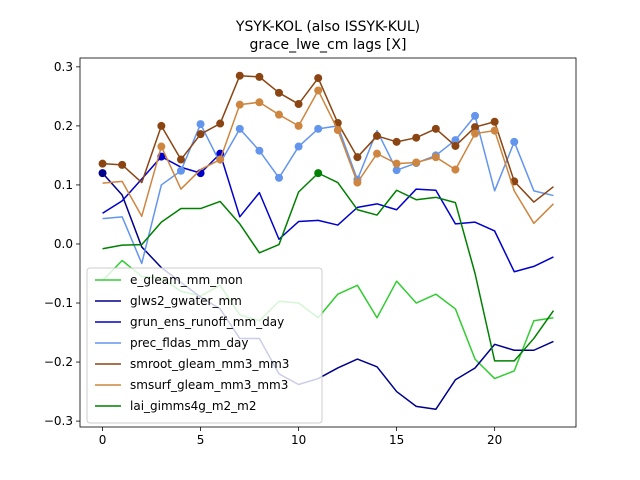 The height and width of the screenshot is (480, 640). I want to click on x-tick-label: 5, so click(201, 440).